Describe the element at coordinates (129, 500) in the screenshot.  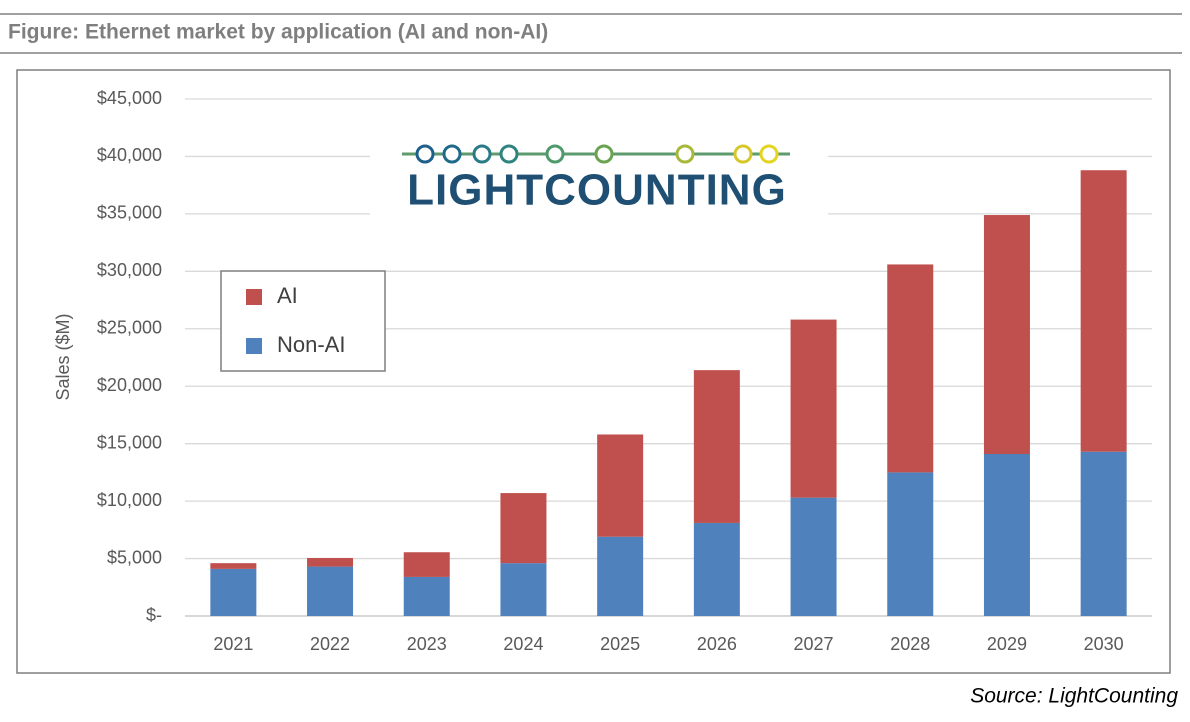
I see `y-tick-label: $10,000` at that location.